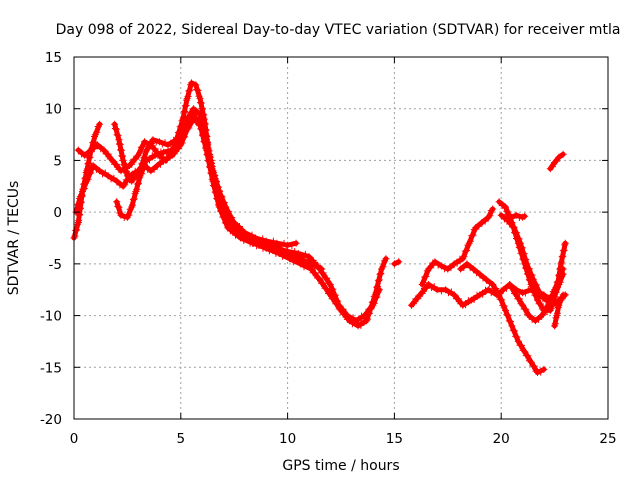  Describe the element at coordinates (51, 368) in the screenshot. I see `y-tick-label: -15` at that location.